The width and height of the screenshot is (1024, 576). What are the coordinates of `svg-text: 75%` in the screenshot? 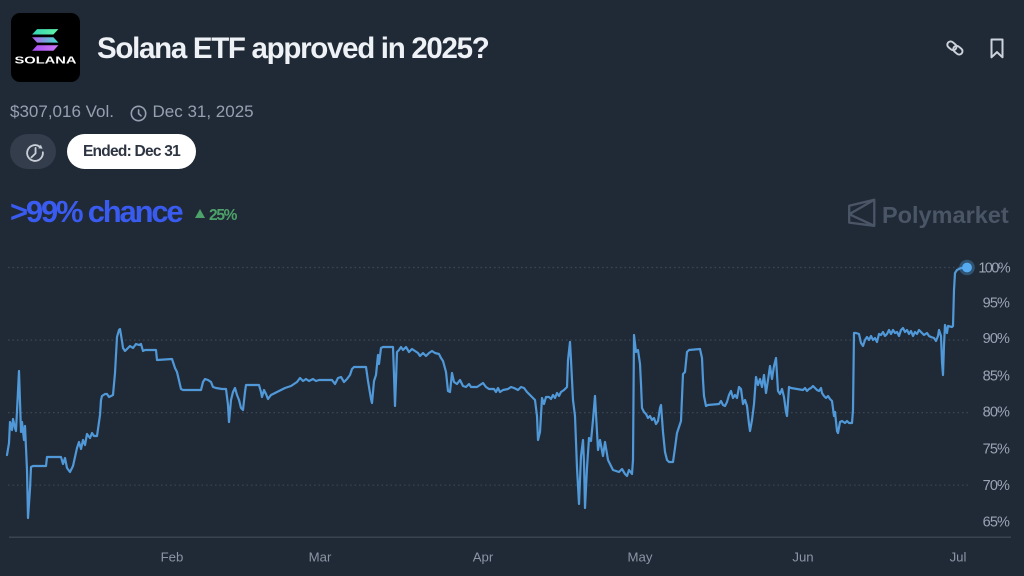 It's located at (996, 450).